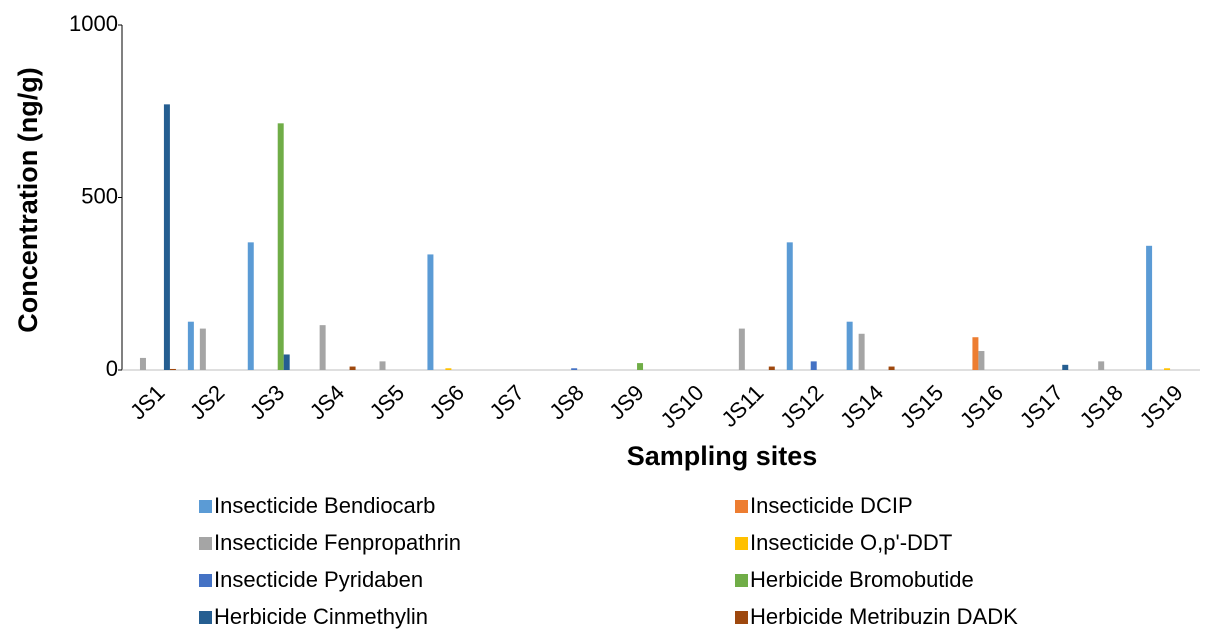 Image resolution: width=1213 pixels, height=635 pixels. Describe the element at coordinates (447, 402) in the screenshot. I see `x-tick-label: JS6` at that location.